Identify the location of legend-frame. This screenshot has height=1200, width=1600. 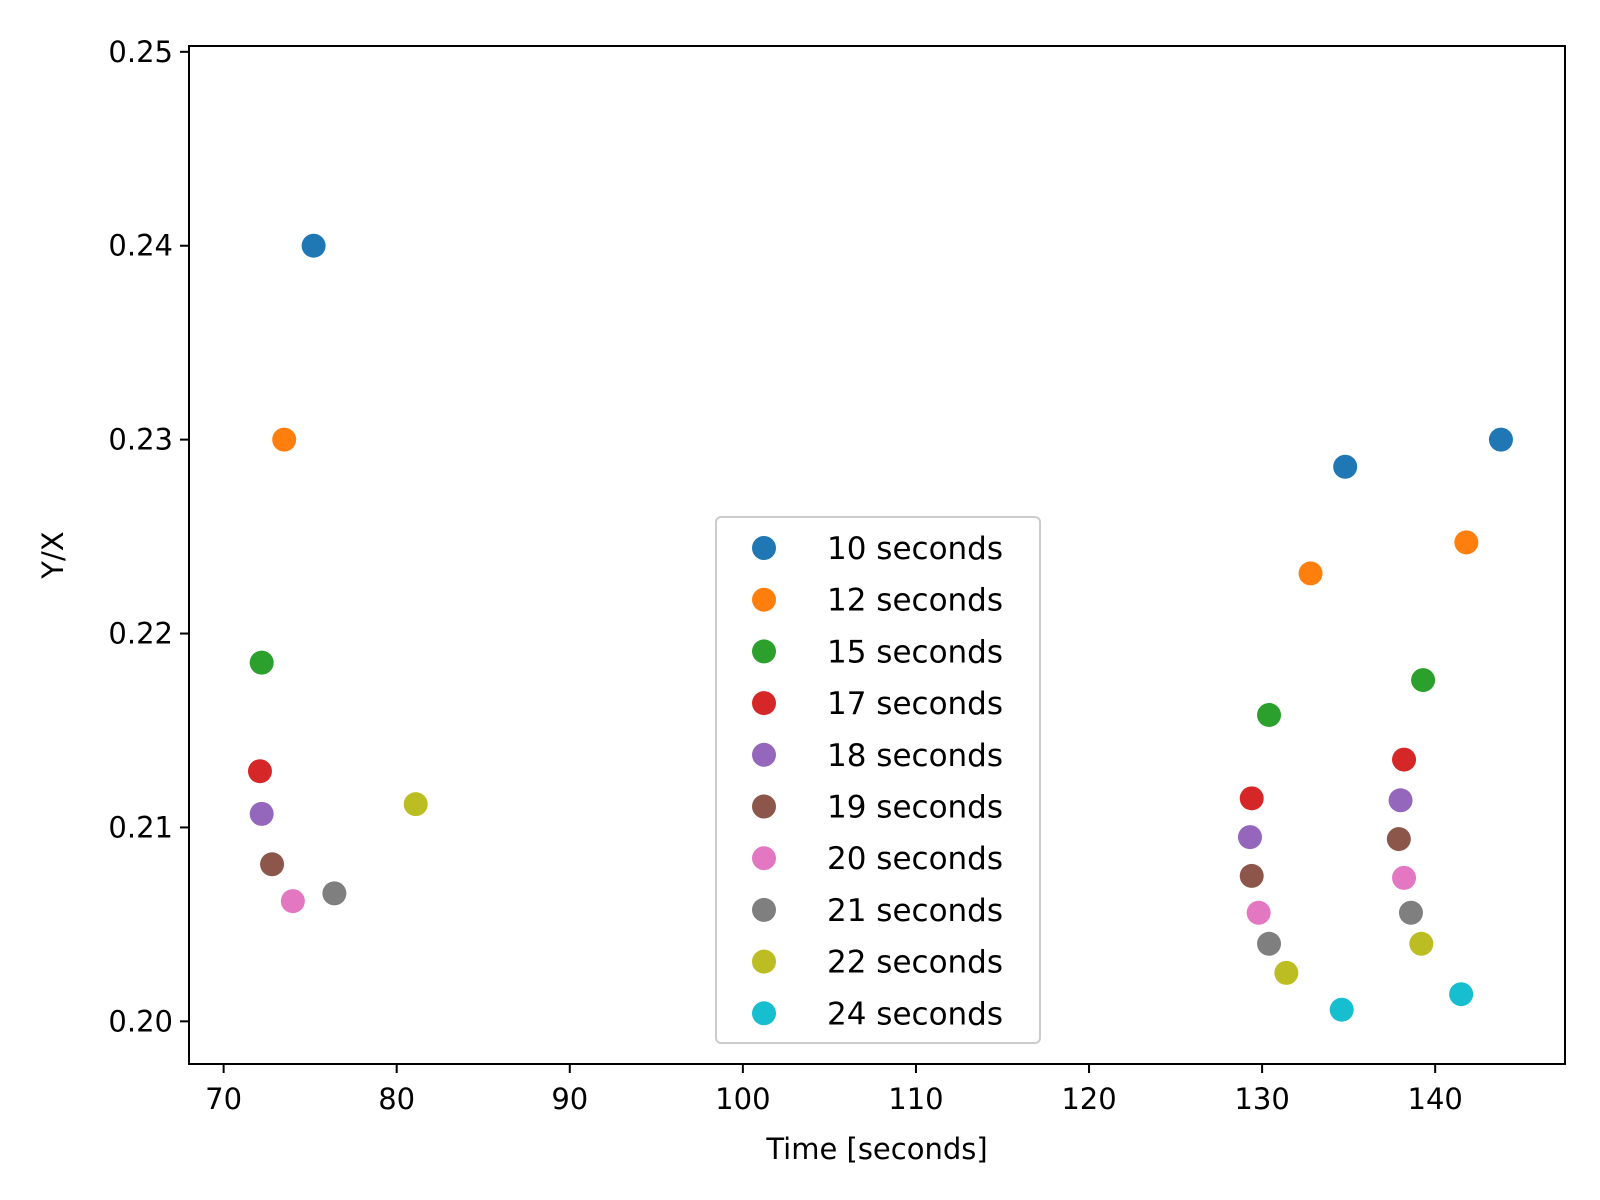
(878, 780).